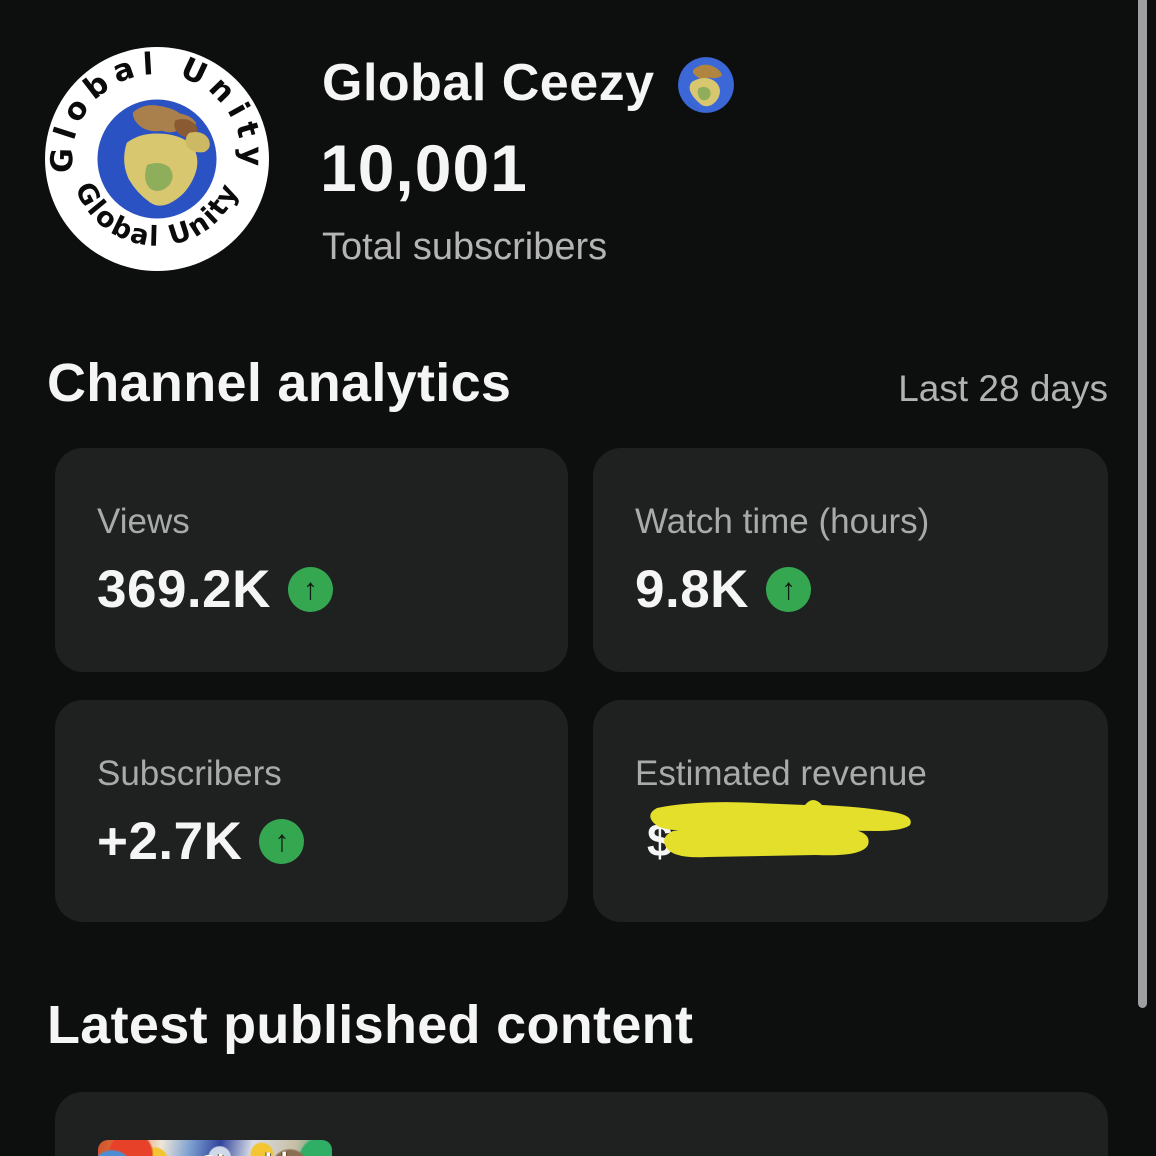 The width and height of the screenshot is (1156, 1156). Describe the element at coordinates (143, 521) in the screenshot. I see `views-label: Views` at that location.